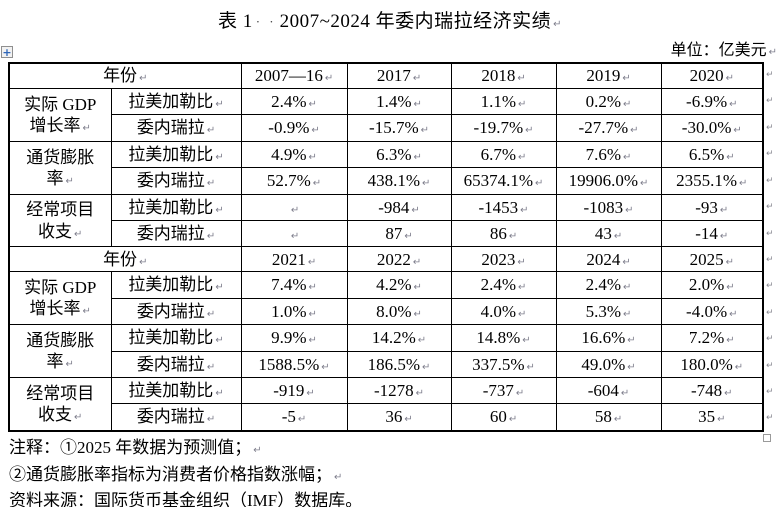 Image resolution: width=780 pixels, height=507 pixels. Describe the element at coordinates (235, 21) in the screenshot. I see `title-prefix: 表 1` at that location.